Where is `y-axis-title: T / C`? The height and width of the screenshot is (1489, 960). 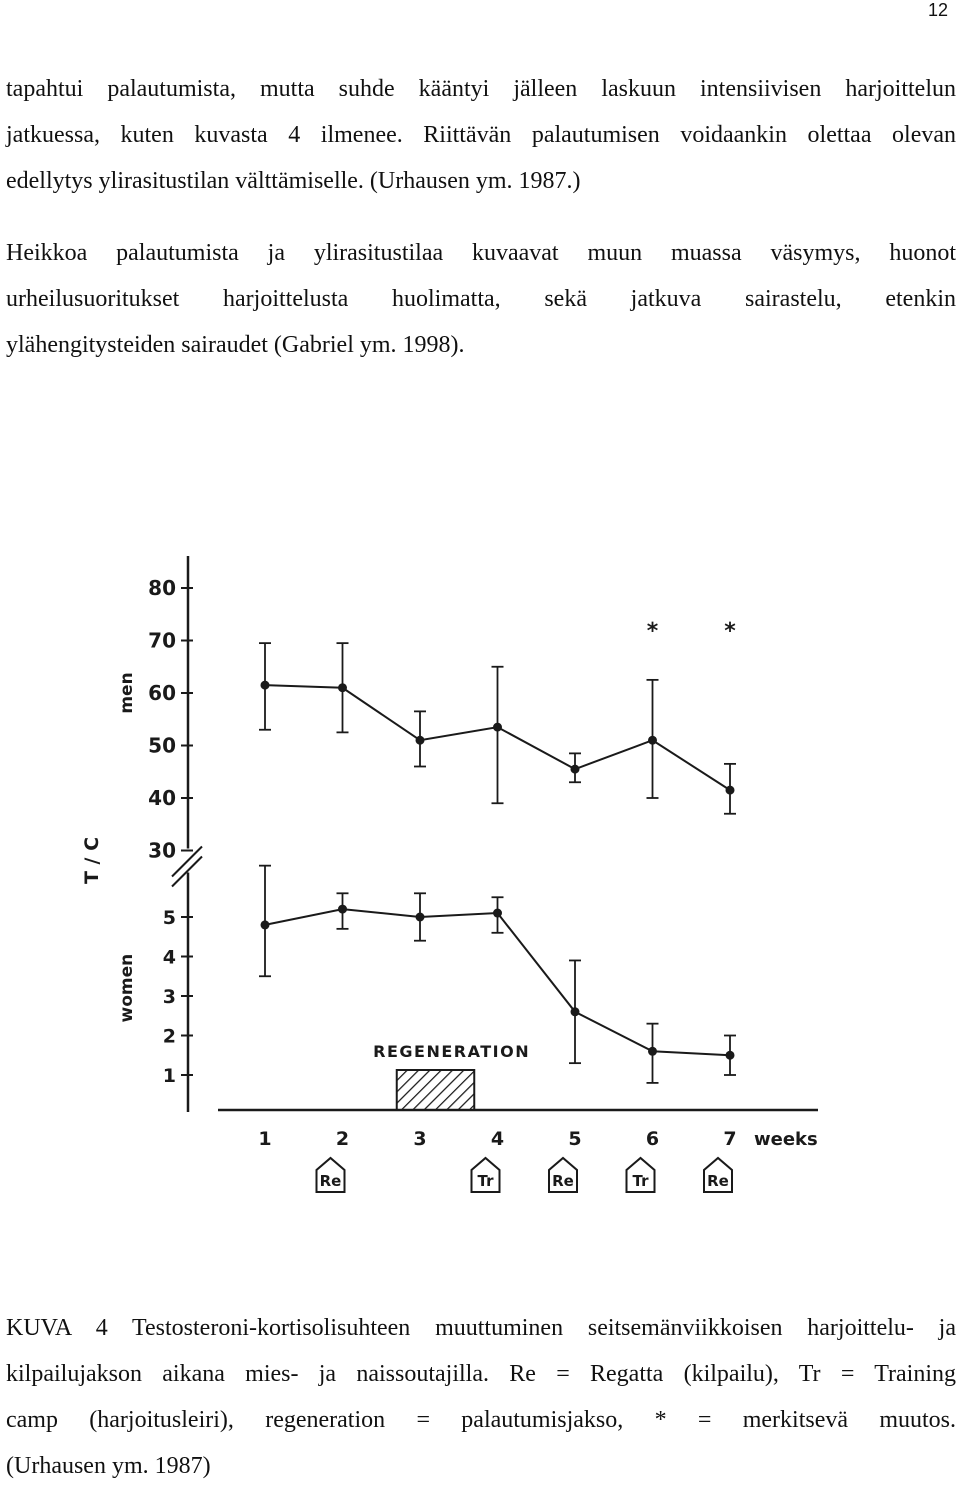
y-axis-title: T / C is located at coordinates (92, 860).